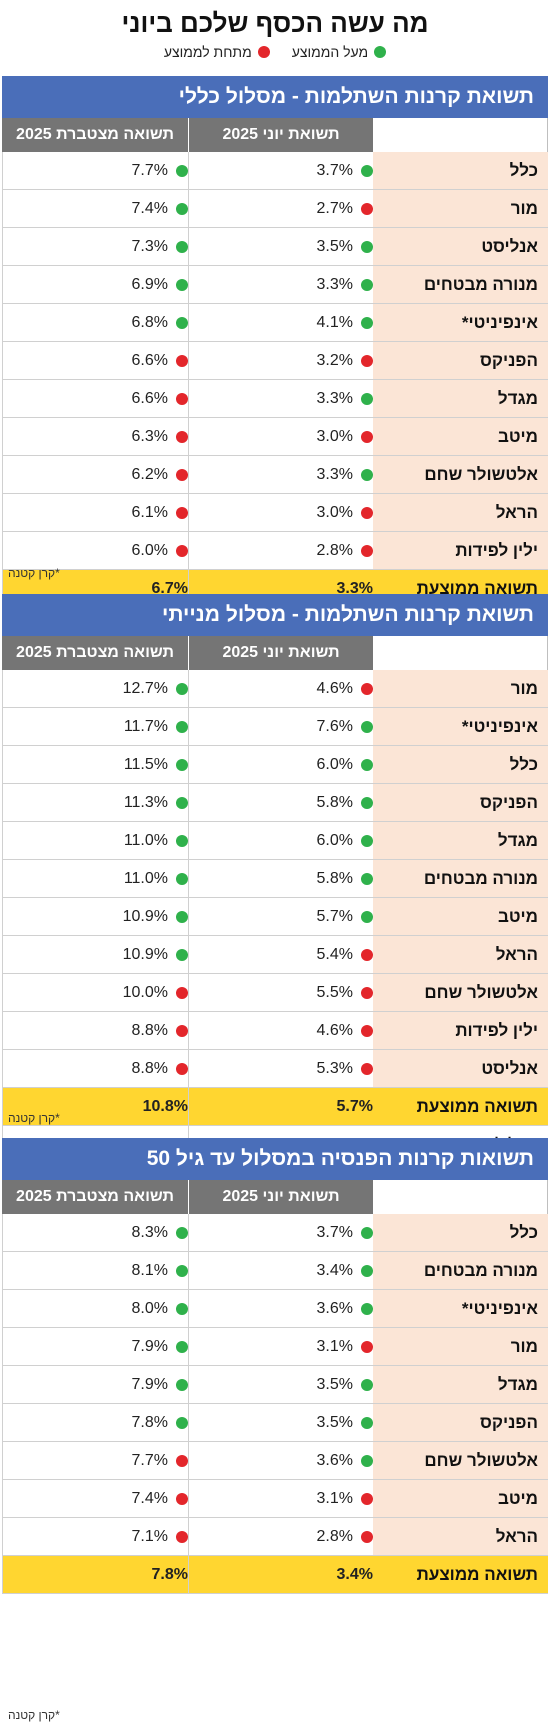  I want to click on june-return-cell: 2.7%, so click(280, 208).